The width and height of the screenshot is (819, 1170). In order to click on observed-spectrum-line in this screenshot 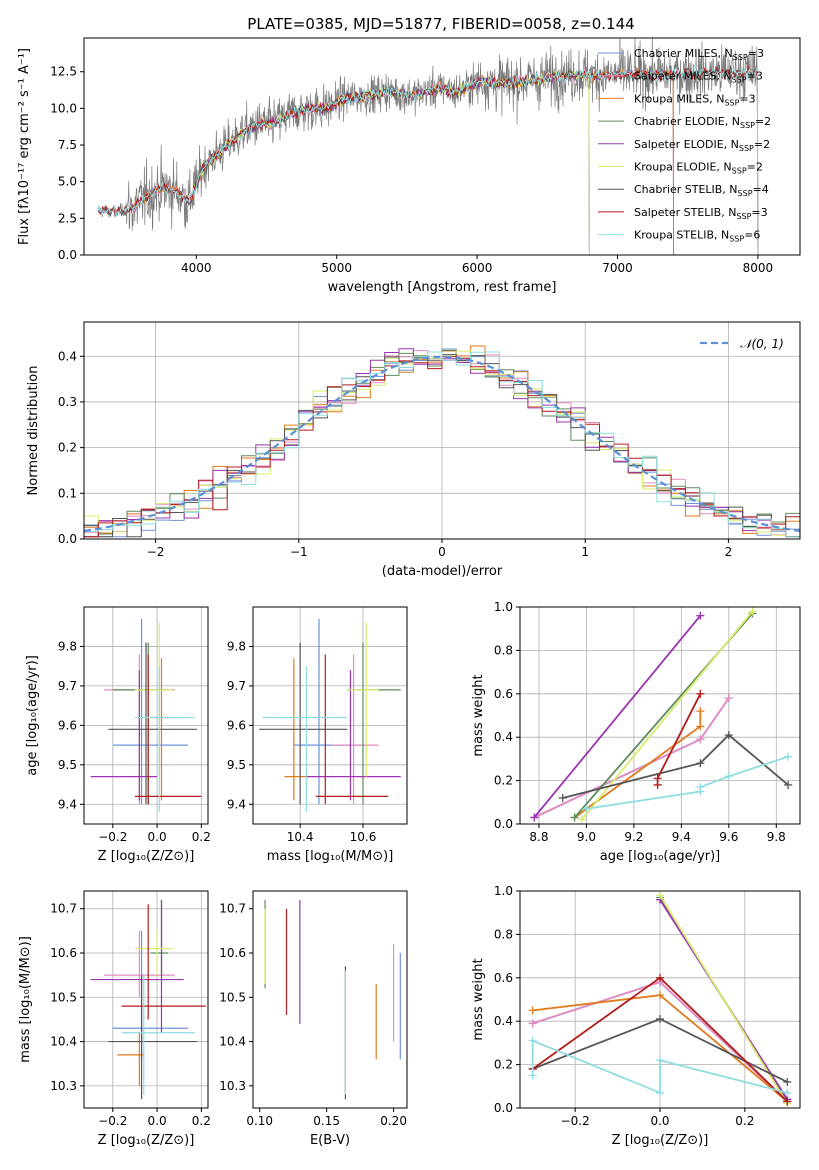, I will do `click(427, 134)`.